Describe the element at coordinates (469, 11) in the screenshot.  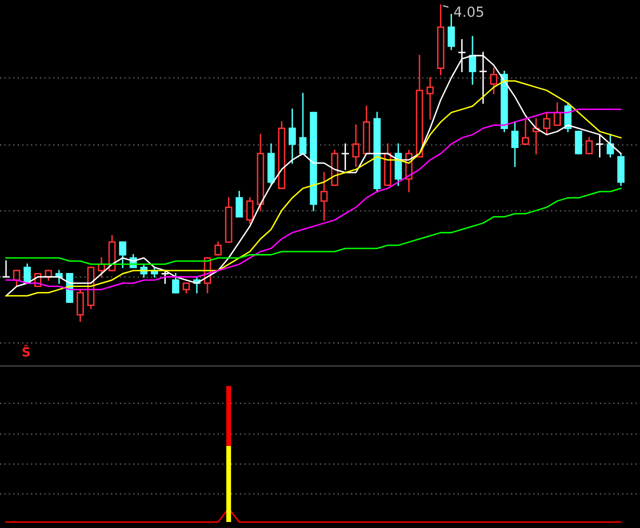
I see `annotation: 4.05` at that location.